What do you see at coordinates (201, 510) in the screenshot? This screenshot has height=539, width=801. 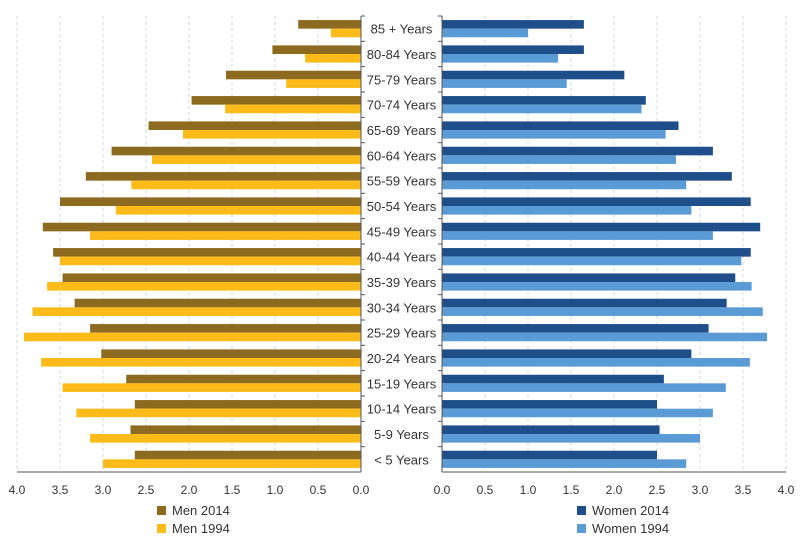 I see `legend-label: Men 2014` at bounding box center [201, 510].